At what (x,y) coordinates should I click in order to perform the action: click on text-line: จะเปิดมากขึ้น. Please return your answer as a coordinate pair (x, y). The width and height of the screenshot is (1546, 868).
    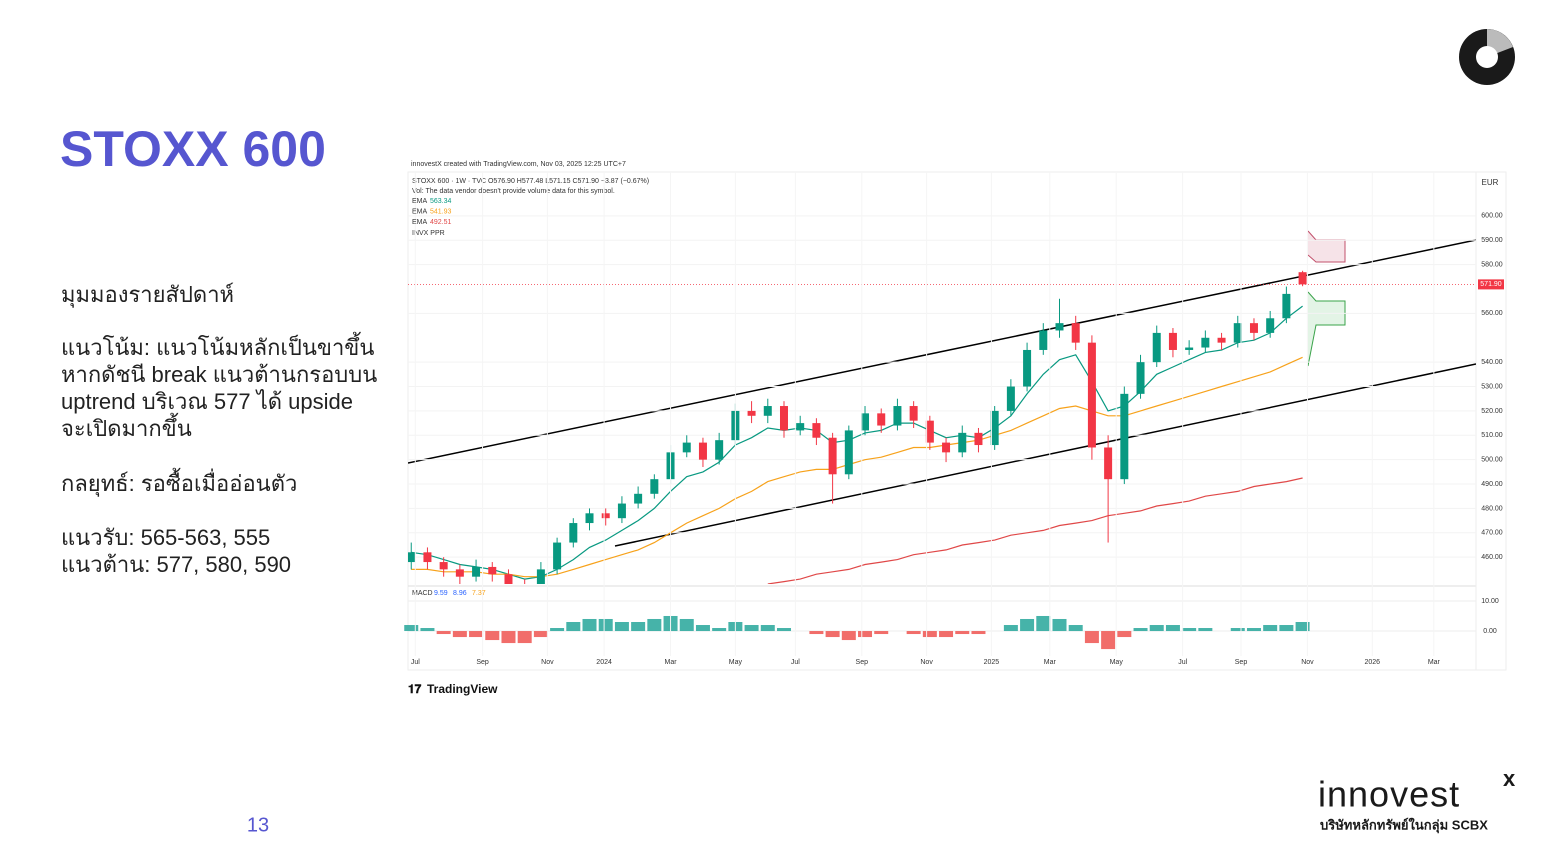
    Looking at the image, I should click on (126, 427).